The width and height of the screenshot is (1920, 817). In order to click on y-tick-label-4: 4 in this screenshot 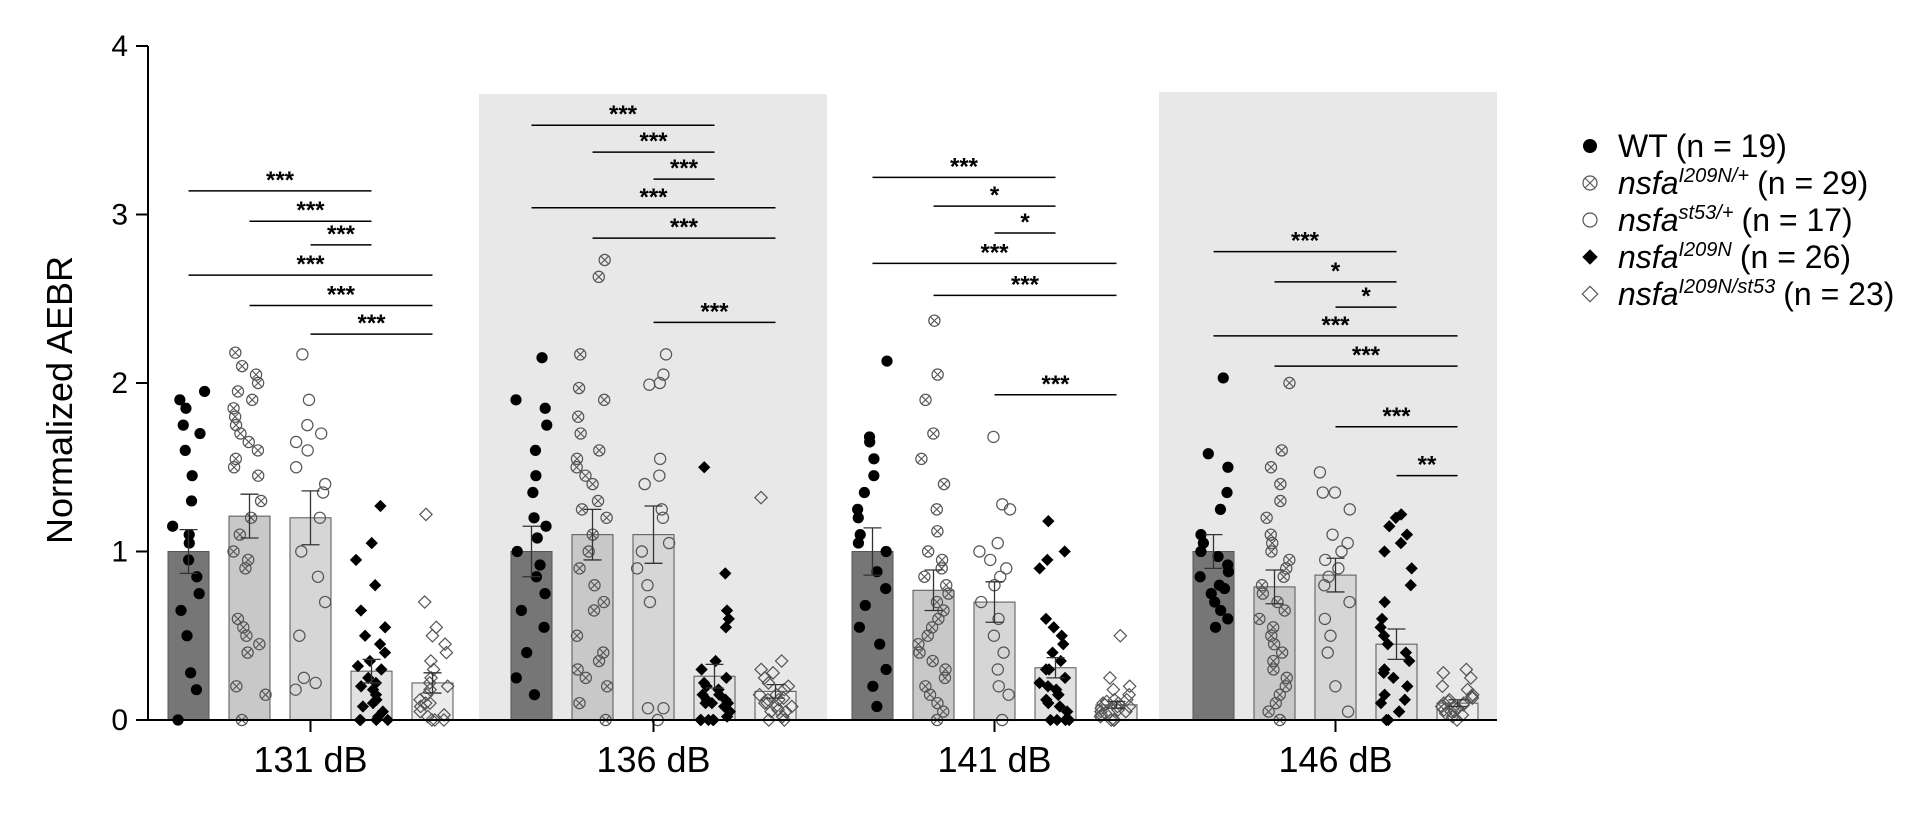, I will do `click(119, 46)`.